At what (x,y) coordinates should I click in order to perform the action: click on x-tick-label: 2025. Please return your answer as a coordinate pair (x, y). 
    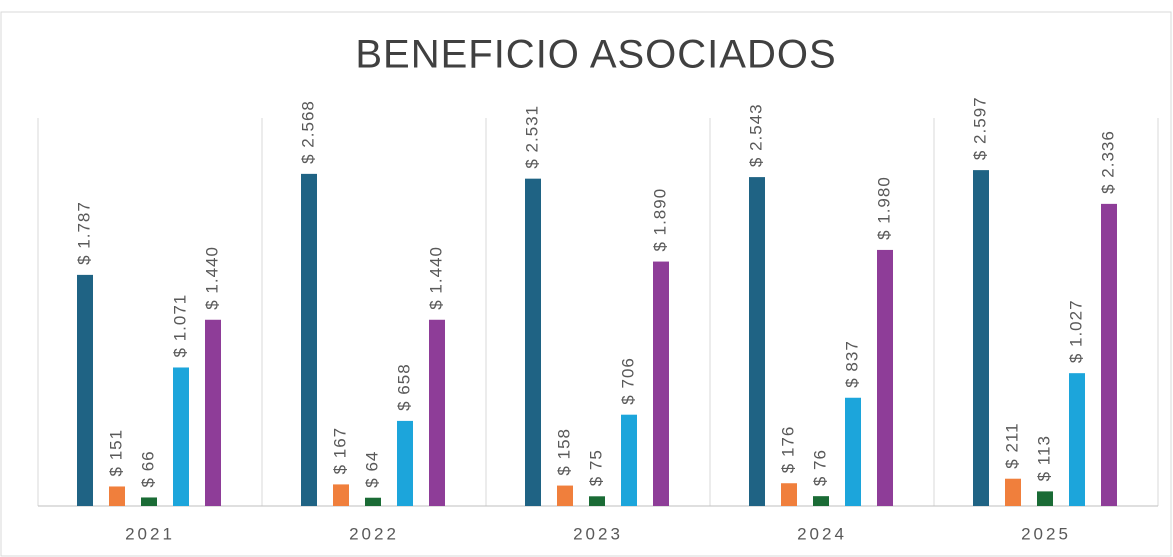
    Looking at the image, I should click on (1046, 533).